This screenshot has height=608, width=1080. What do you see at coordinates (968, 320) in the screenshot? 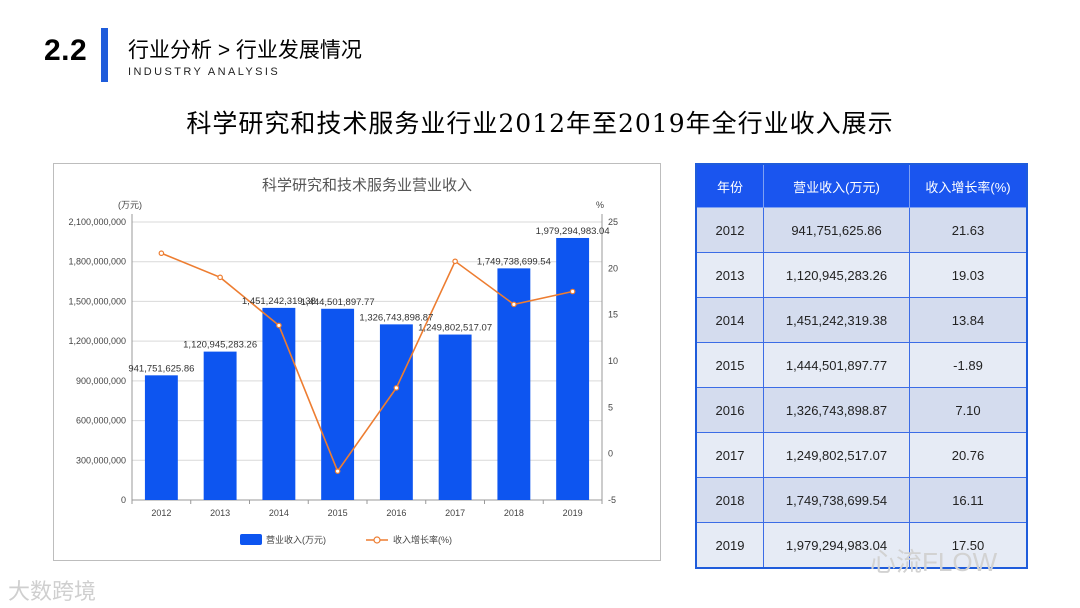
I see `cell-growth: 13.84` at bounding box center [968, 320].